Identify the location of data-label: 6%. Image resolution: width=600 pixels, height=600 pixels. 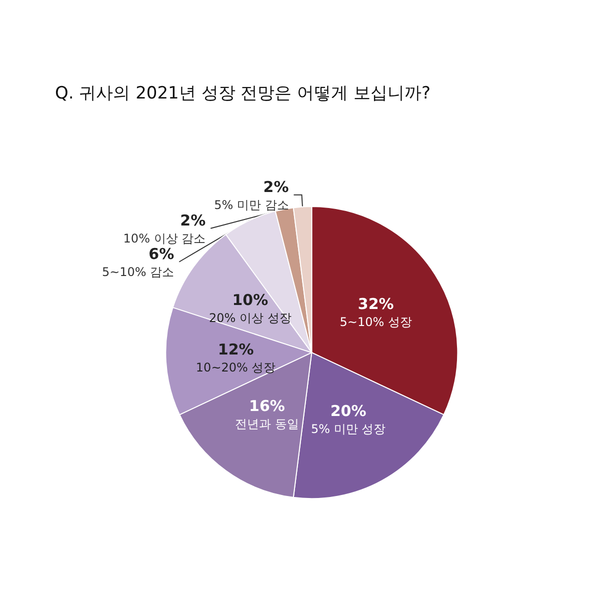
(161, 253).